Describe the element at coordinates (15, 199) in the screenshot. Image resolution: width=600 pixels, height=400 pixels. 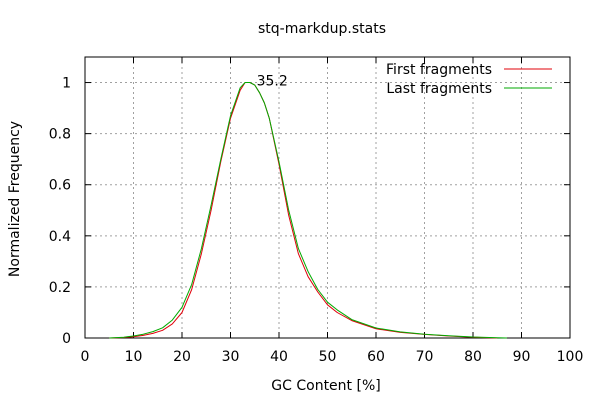
I see `y-axis-label: Normalized Frequency` at that location.